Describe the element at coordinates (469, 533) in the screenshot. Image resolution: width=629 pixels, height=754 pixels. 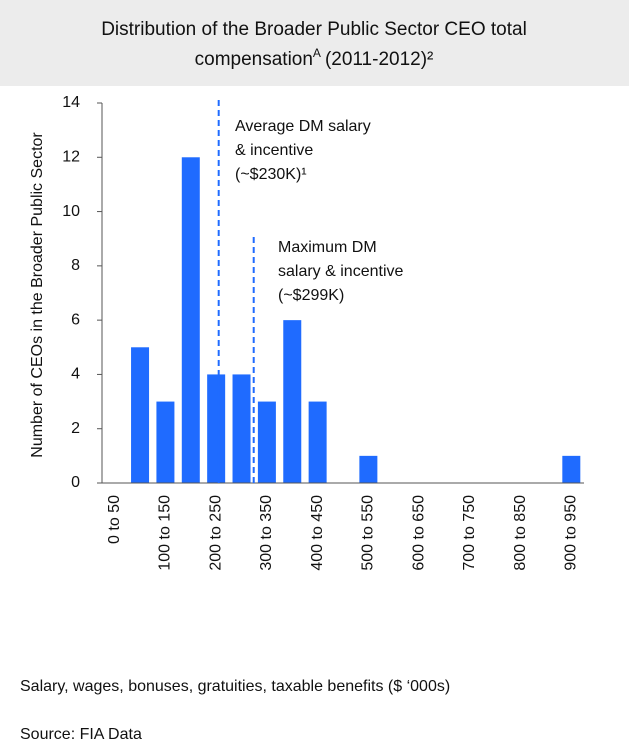
I see `x-tick-label: 700 to 750` at that location.